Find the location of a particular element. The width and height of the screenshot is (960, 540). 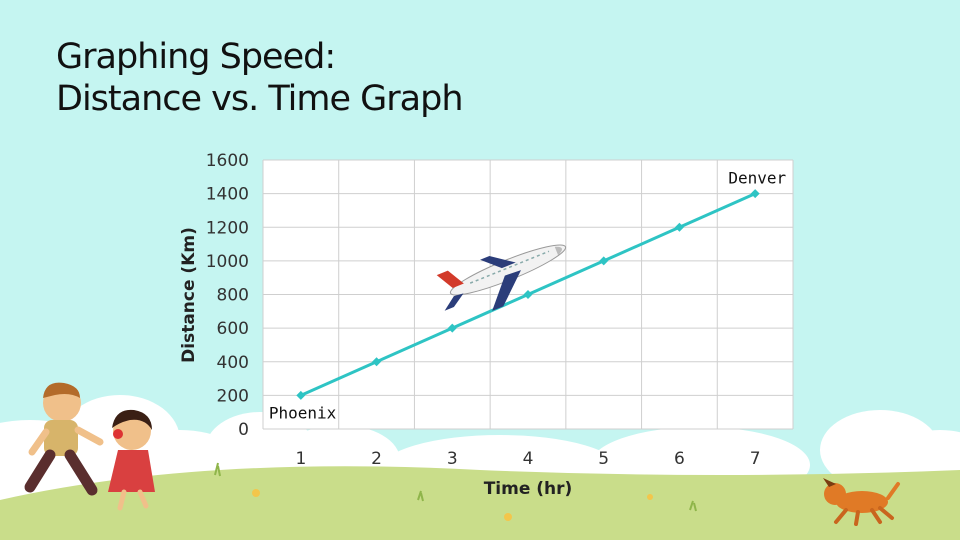

y-tick-label: 800 is located at coordinates (233, 296).